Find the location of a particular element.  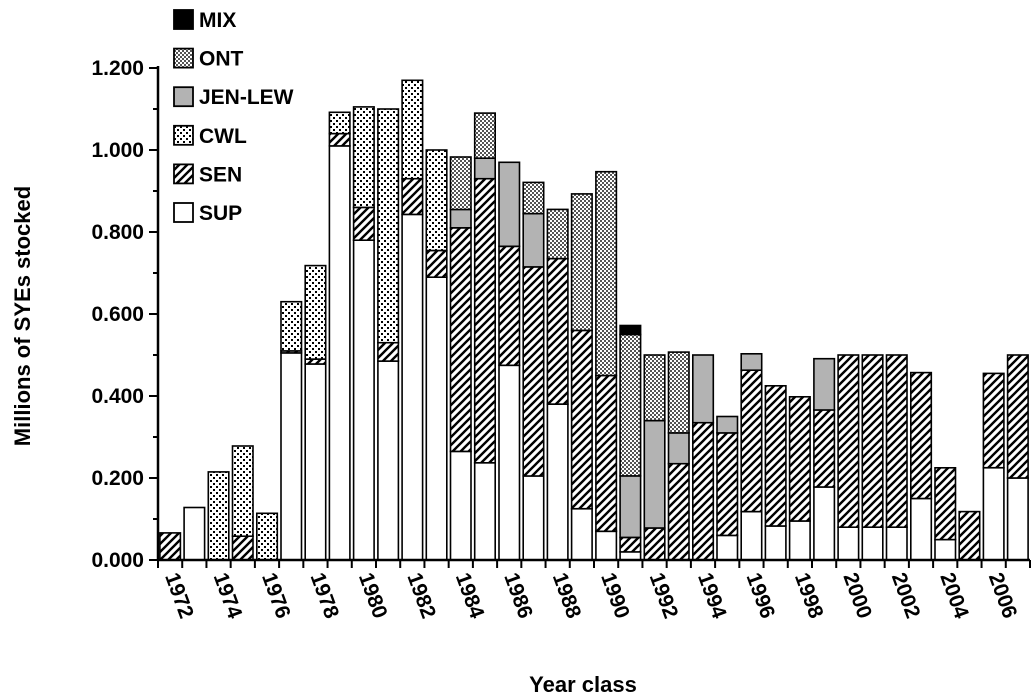

bar-segment-sup-1980 is located at coordinates (363, 400).